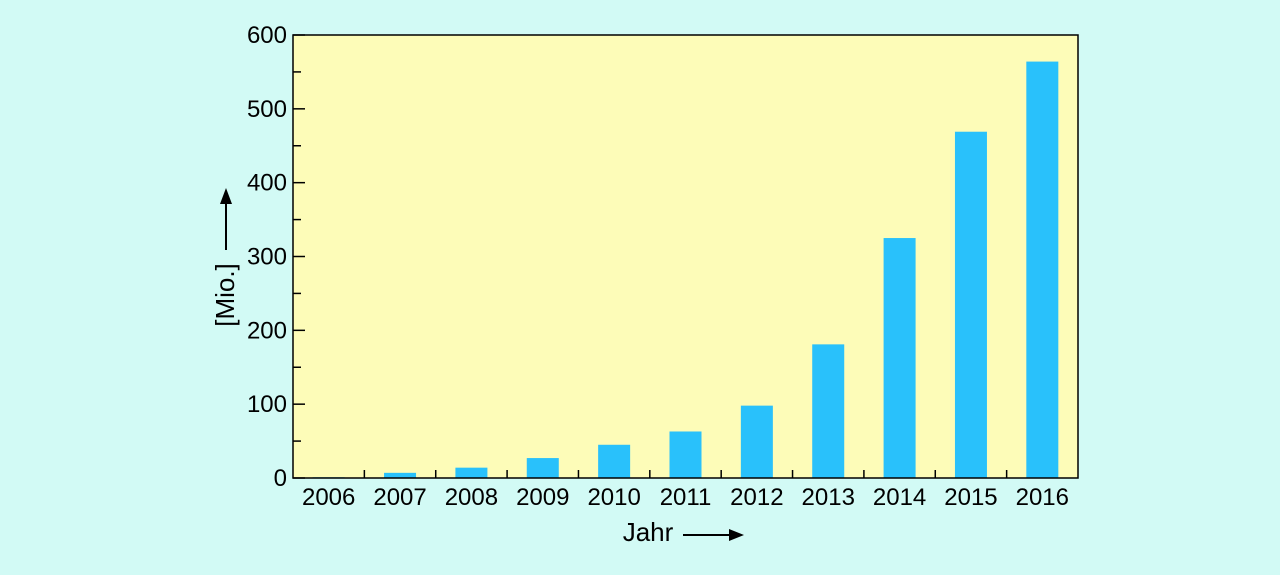  What do you see at coordinates (899, 497) in the screenshot?
I see `x-tick-label: 2014` at bounding box center [899, 497].